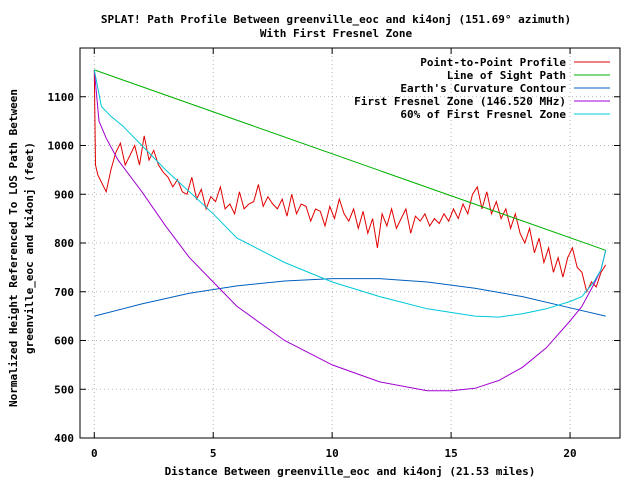 The width and height of the screenshot is (640, 480). What do you see at coordinates (61, 97) in the screenshot?
I see `y-tick-label: 1100` at bounding box center [61, 97].